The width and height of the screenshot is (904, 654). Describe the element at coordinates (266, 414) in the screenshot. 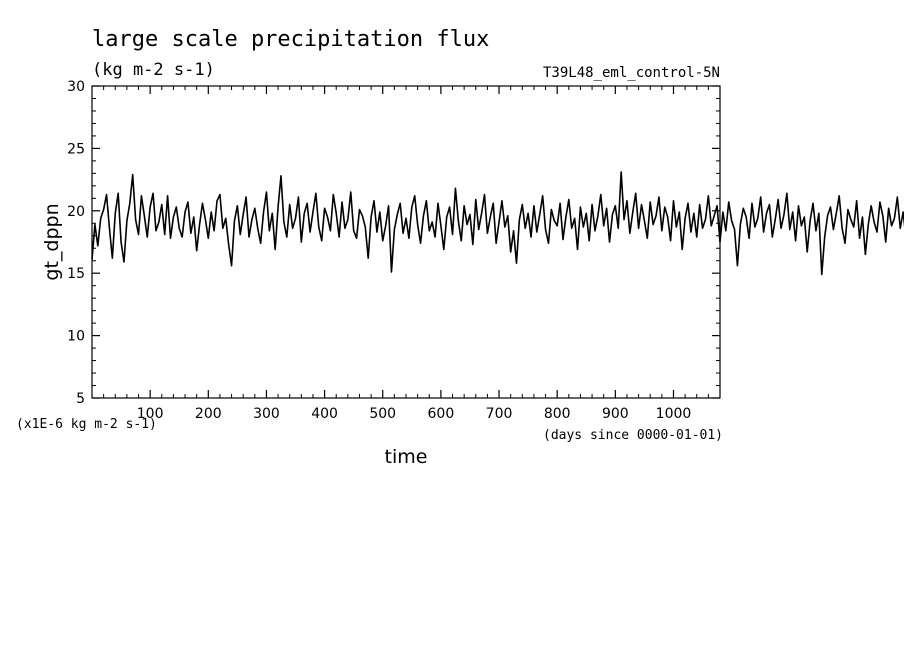

I see `x-tick-label: 300` at that location.